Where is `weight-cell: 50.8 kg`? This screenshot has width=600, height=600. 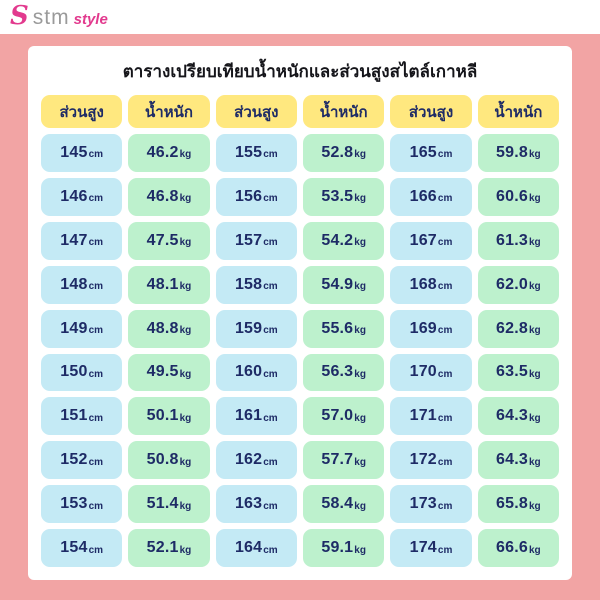
weight-cell: 50.8 kg is located at coordinates (169, 460).